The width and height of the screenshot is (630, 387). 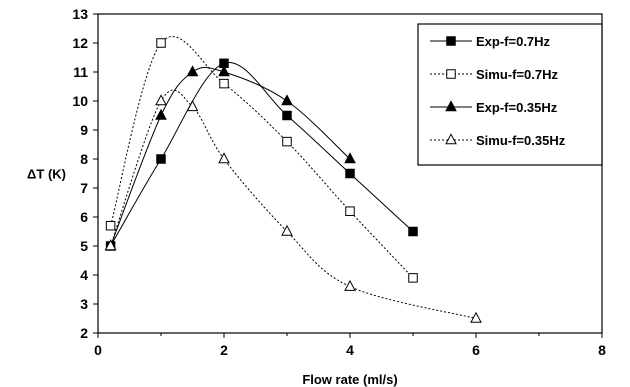 What do you see at coordinates (476, 350) in the screenshot?
I see `x-tick-label: 6` at bounding box center [476, 350].